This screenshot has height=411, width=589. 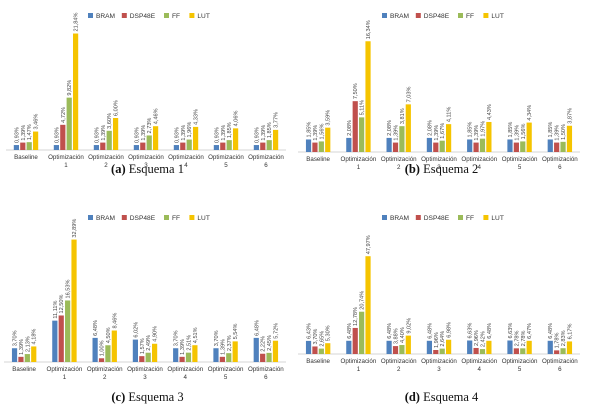 What do you see at coordinates (103, 348) in the screenshot?
I see `data-label: 1,00%` at bounding box center [103, 348].